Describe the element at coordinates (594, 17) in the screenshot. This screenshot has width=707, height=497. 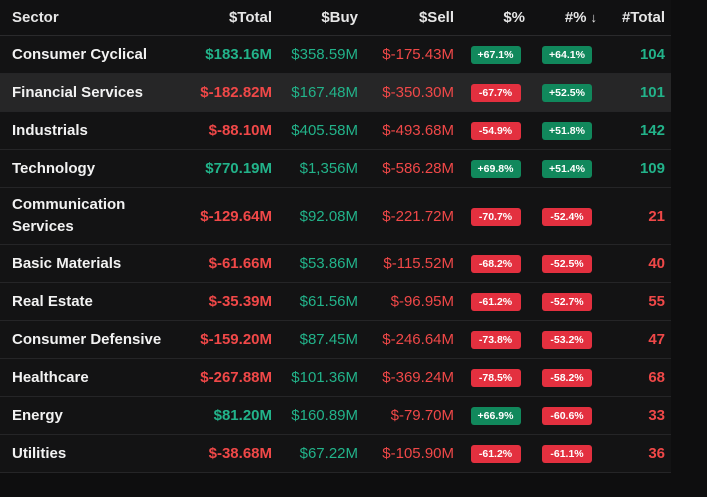
I see `sort-down-icon: ↓` at that location.